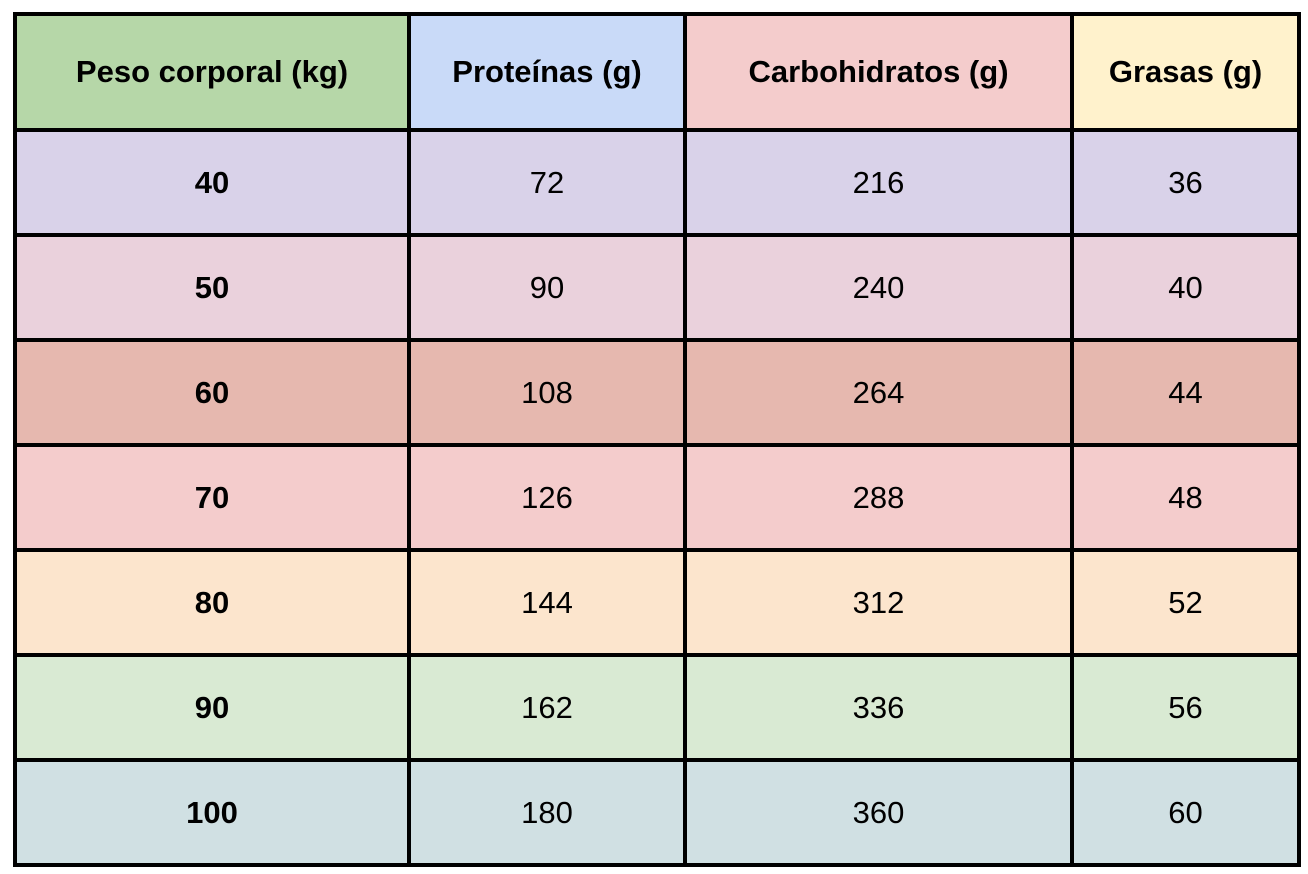 The height and width of the screenshot is (874, 1308). I want to click on cell-peso: 80, so click(212, 602).